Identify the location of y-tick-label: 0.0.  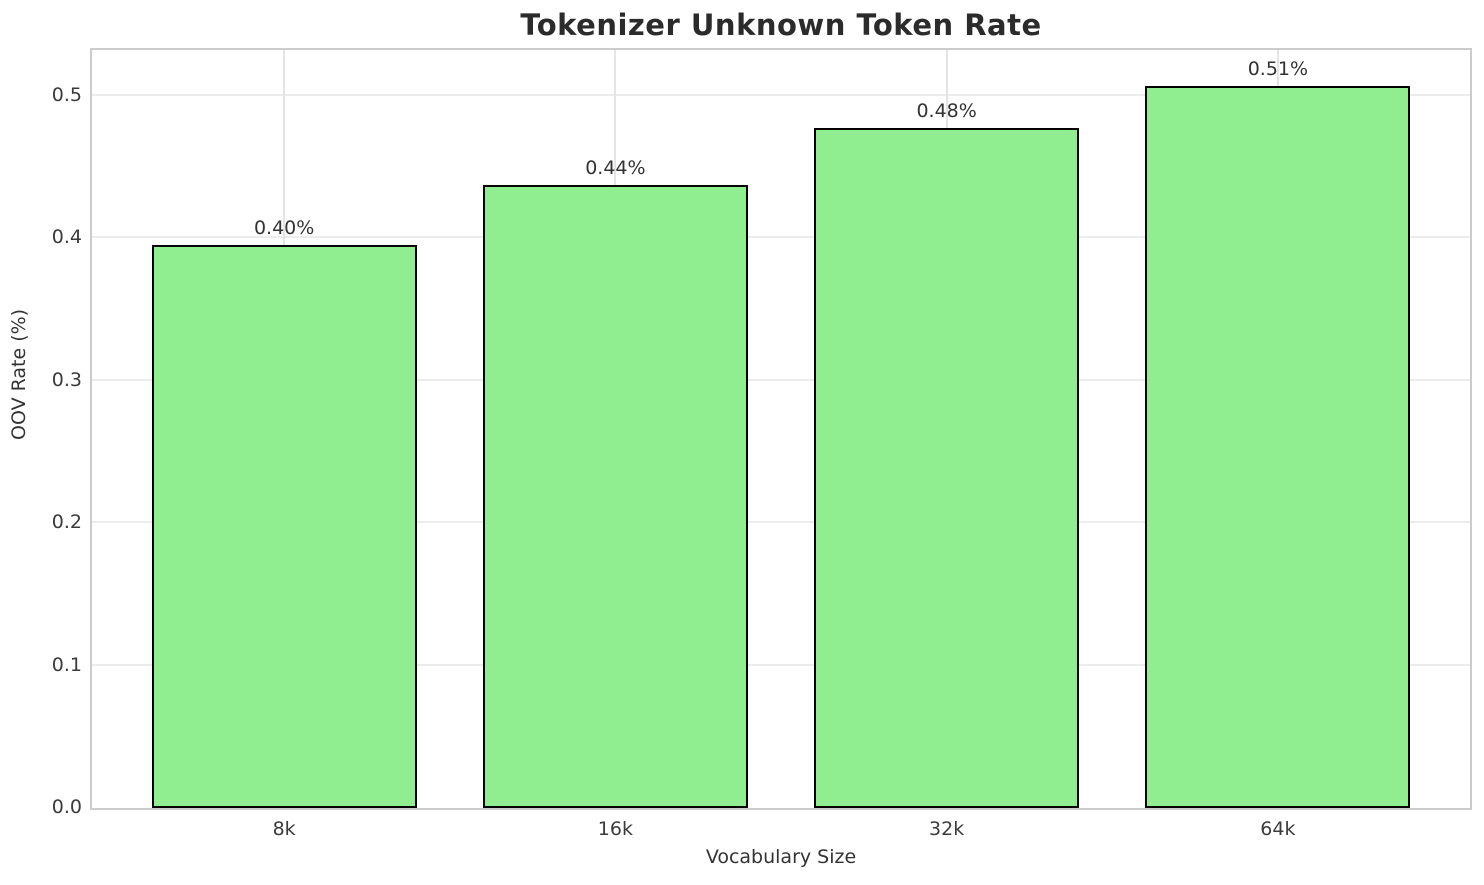
(66, 807).